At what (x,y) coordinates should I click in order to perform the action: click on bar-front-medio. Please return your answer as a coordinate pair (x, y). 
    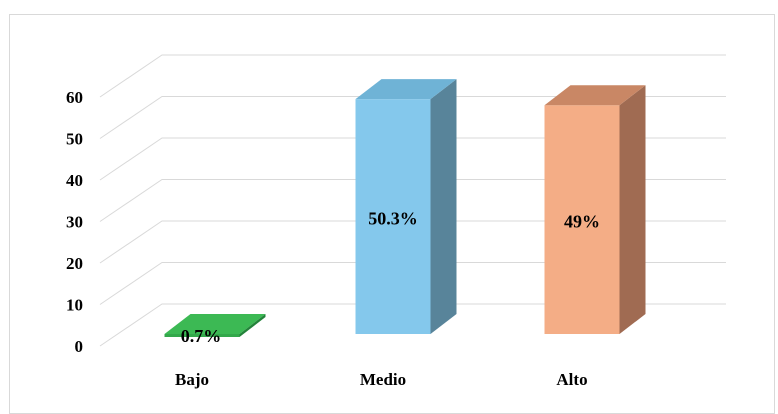
    Looking at the image, I should click on (393, 217).